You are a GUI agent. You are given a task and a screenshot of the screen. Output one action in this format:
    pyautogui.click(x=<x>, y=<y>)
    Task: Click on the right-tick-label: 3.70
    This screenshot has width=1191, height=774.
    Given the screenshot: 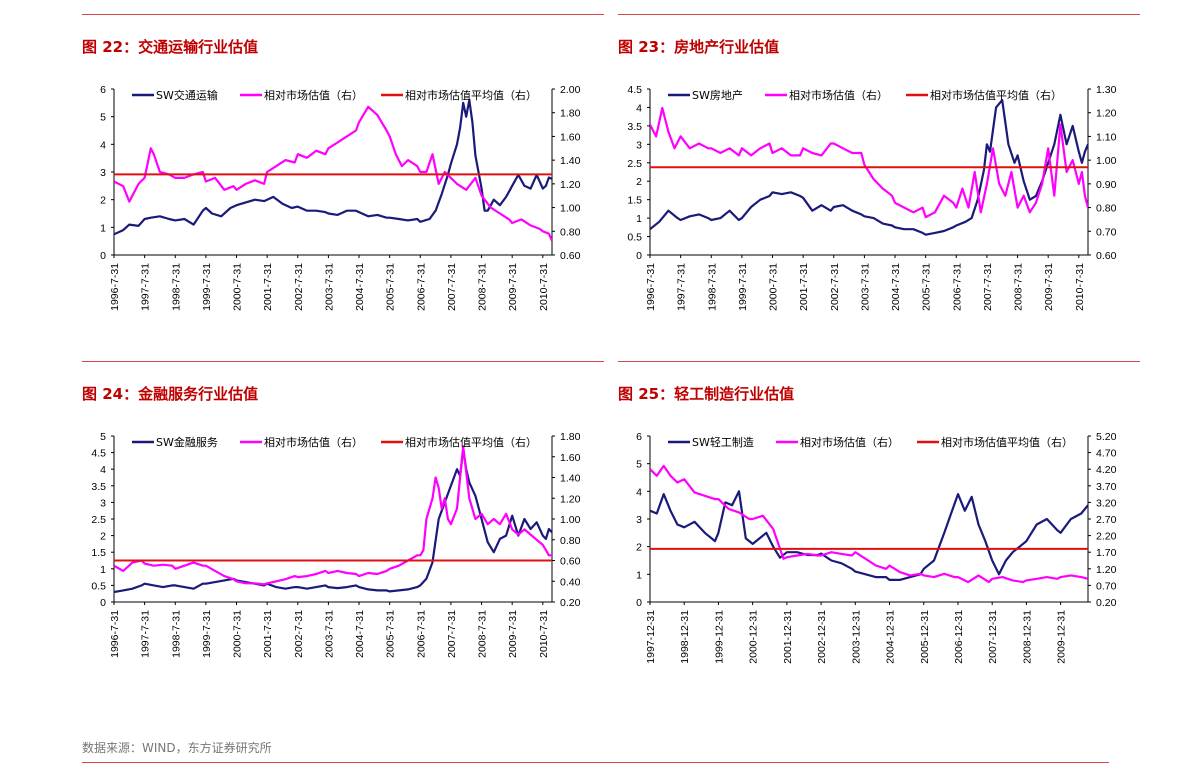 What is the action you would take?
    pyautogui.click(x=1106, y=487)
    